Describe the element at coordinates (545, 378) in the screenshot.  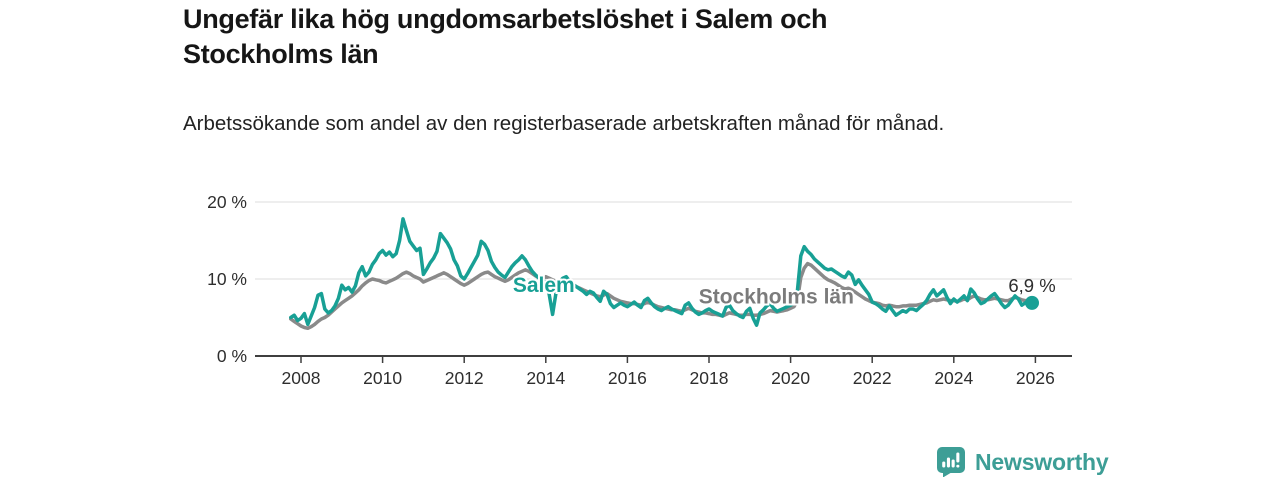
I see `x-axis-tick-label: 2014` at that location.